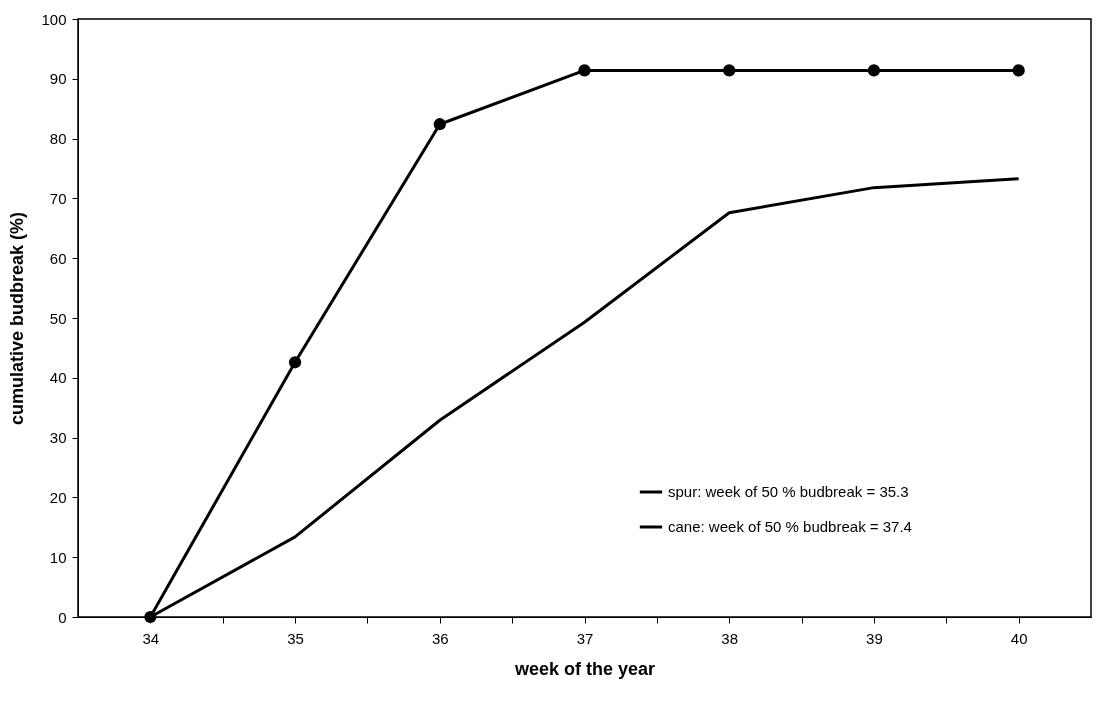  I want to click on x-tick-label: 37, so click(585, 638).